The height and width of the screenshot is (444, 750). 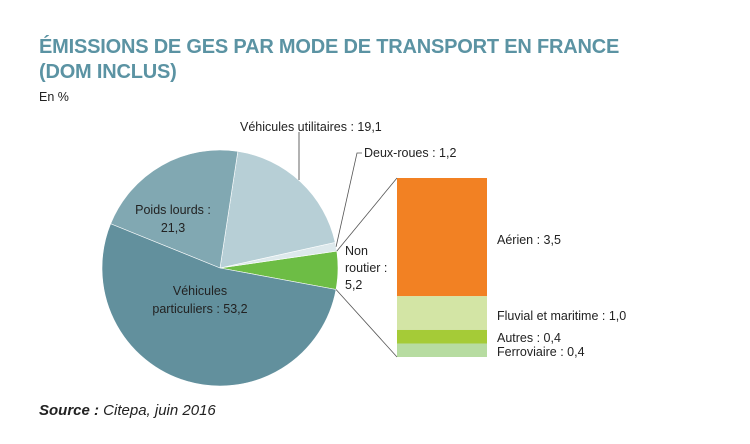 I want to click on label-ferroviaire: Ferroviaire : 0,4, so click(x=541, y=352).